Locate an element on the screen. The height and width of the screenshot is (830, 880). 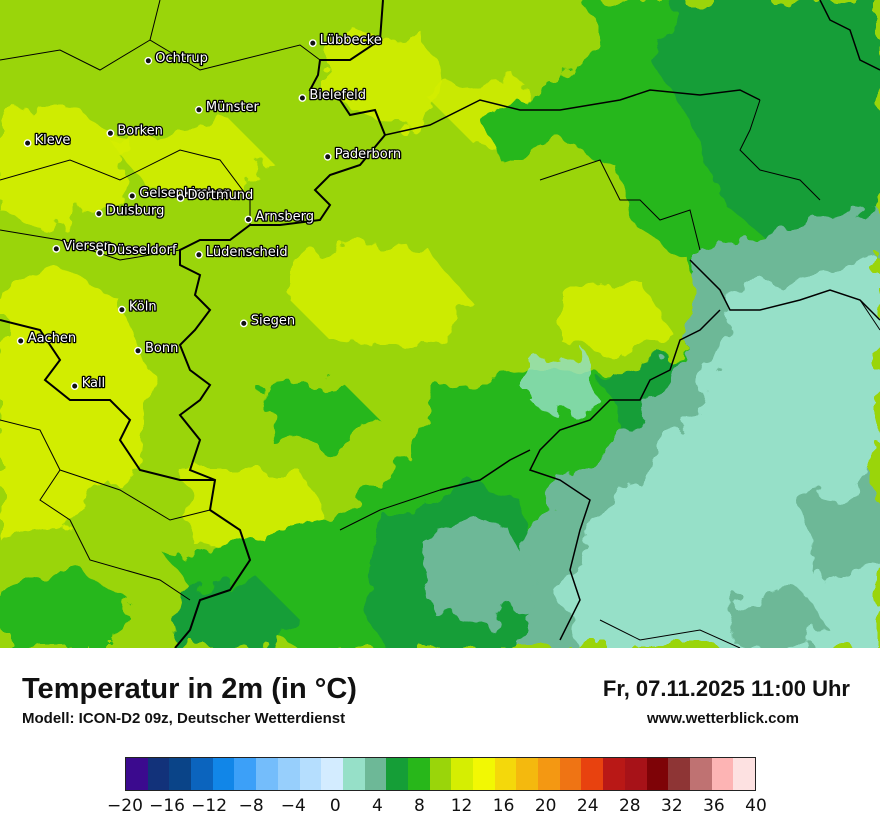
city-label: Bonn is located at coordinates (161, 348).